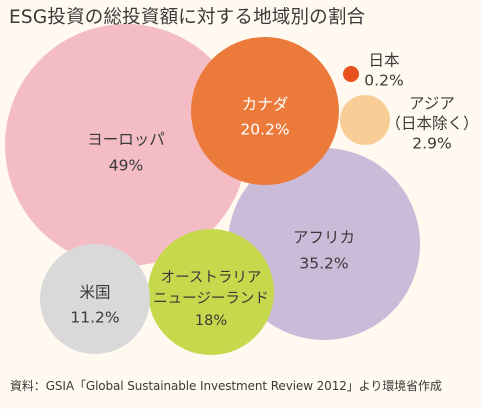 This screenshot has width=481, height=409. What do you see at coordinates (94, 318) in the screenshot?
I see `bubble-value-usa: 11.2%` at bounding box center [94, 318].